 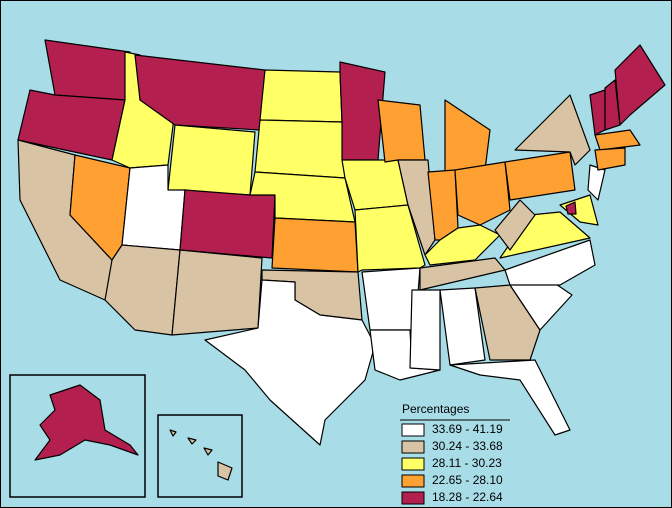 I want to click on legend-label: 18.28 - 22.64, so click(x=467, y=497).